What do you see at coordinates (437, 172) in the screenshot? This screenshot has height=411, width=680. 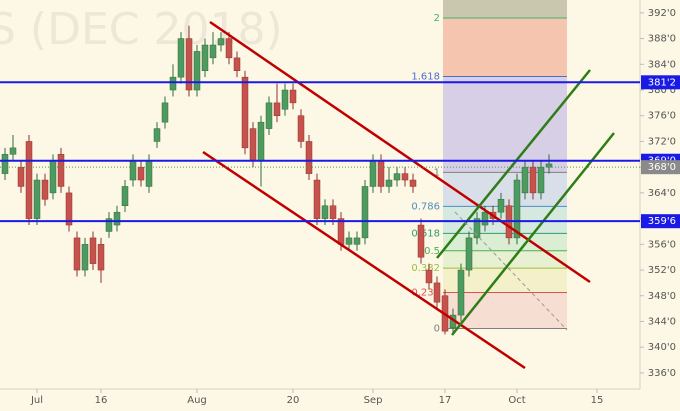 I see `fib-level-label: 1` at bounding box center [437, 172].